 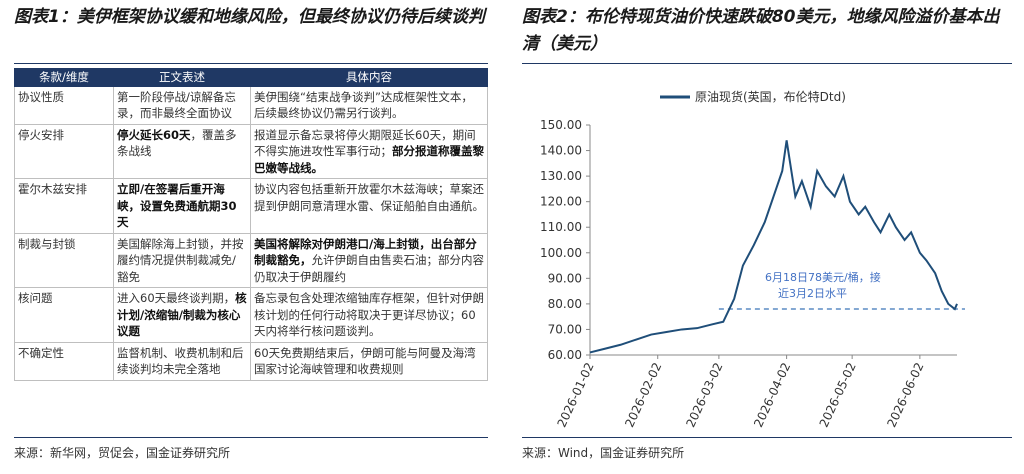 I want to click on table-cell: 美国解除海上封锁，并按履约情况提供制裁减免/豁免, so click(x=182, y=260).